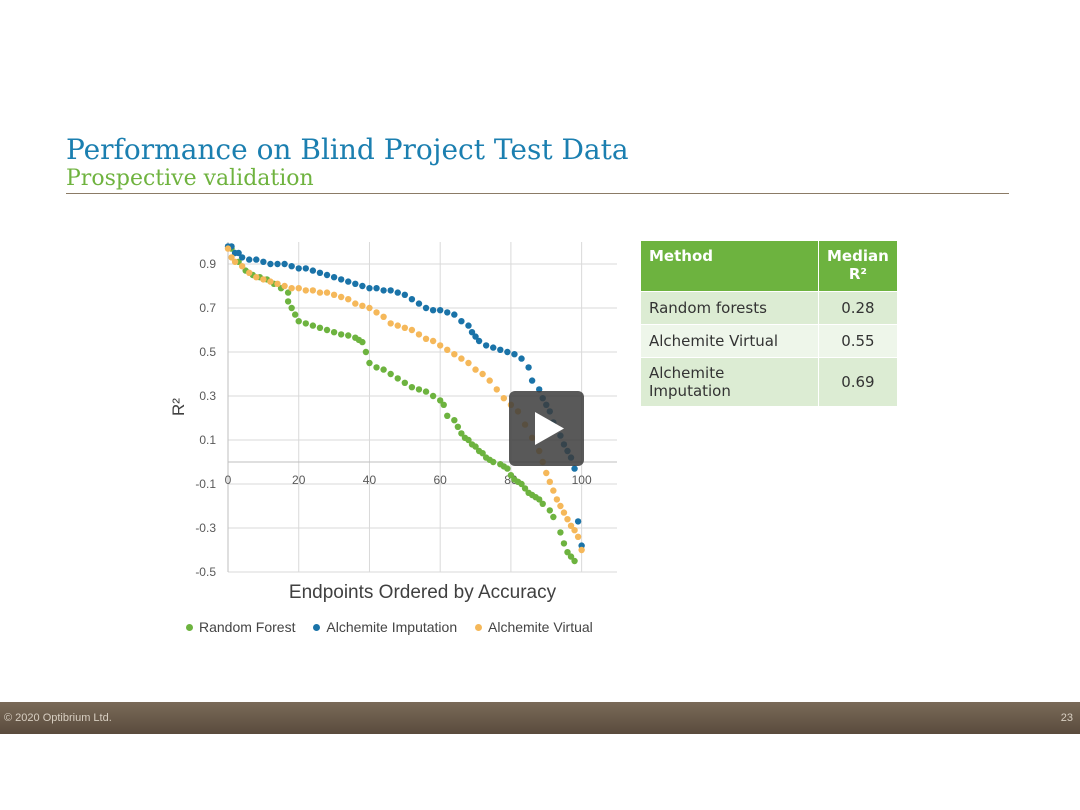  Describe the element at coordinates (207, 352) in the screenshot. I see `y-tick-label: 0.5` at that location.